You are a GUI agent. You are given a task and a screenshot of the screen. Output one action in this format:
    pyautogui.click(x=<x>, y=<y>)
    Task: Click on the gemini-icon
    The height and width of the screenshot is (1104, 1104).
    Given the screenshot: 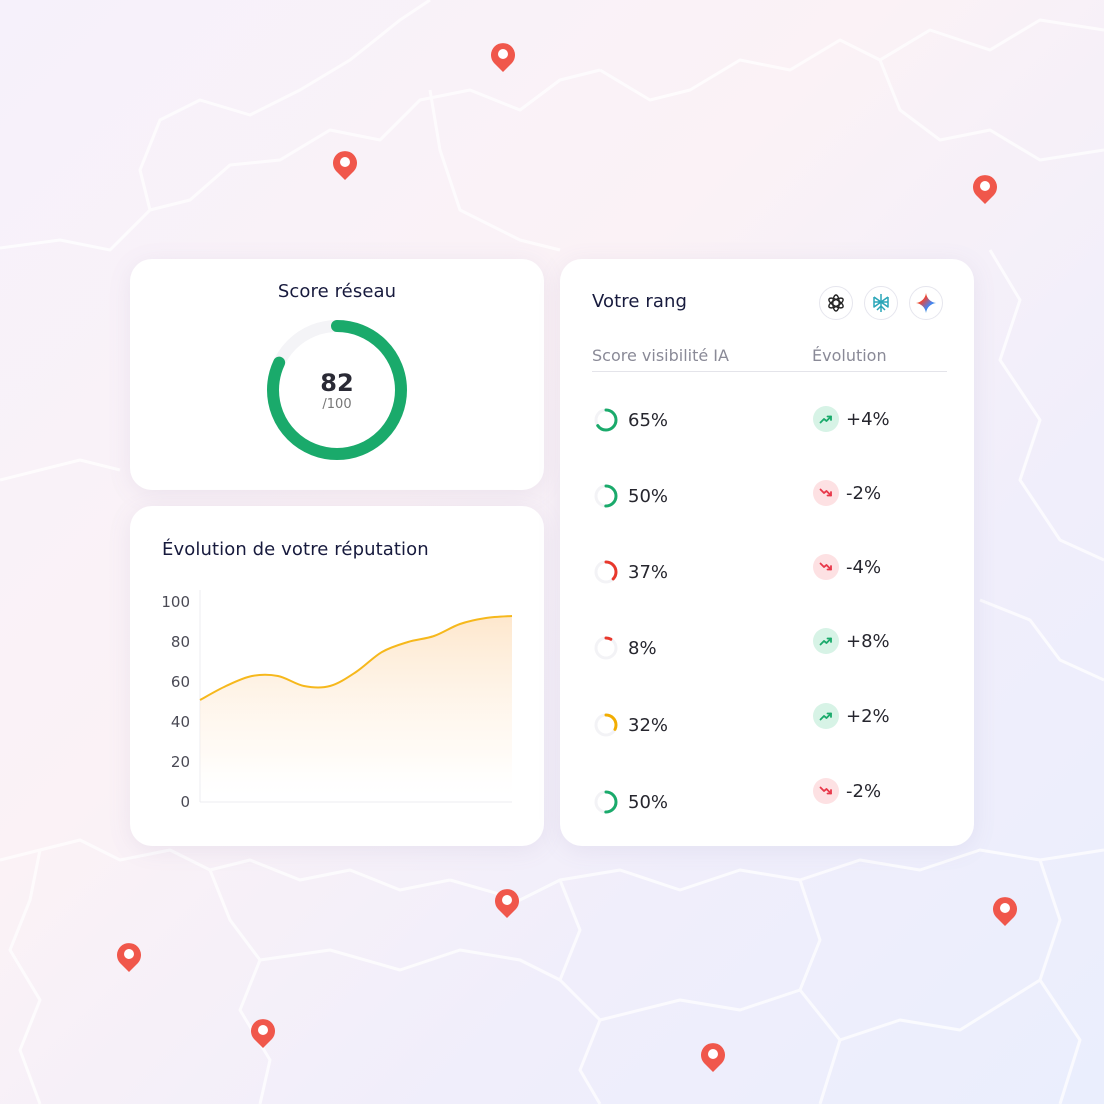 What is the action you would take?
    pyautogui.click(x=926, y=303)
    